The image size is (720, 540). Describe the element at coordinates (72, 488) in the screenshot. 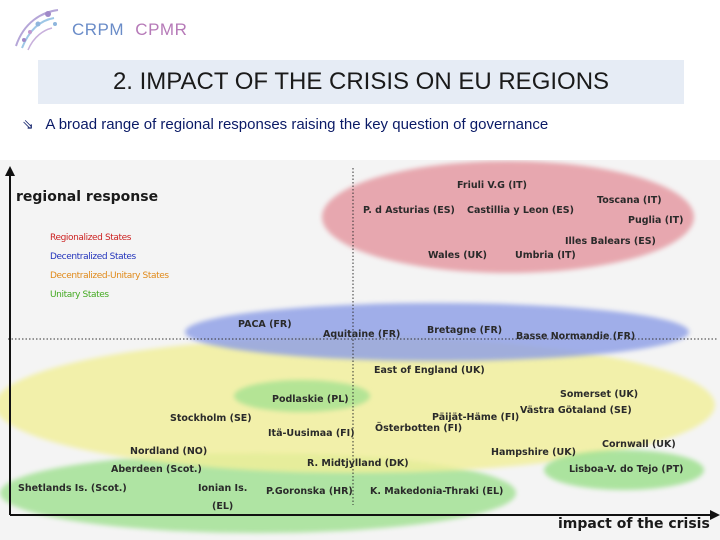

I see `region-label: Shetlands Is. (Scot.)` at that location.